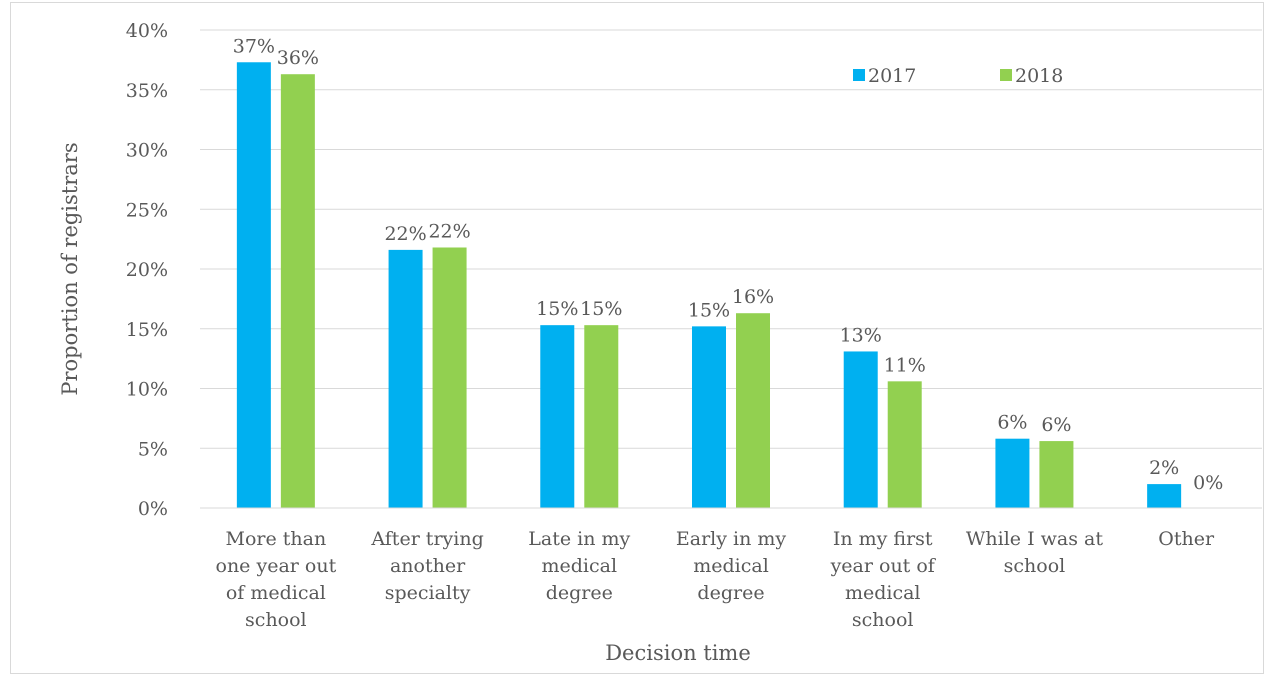 The width and height of the screenshot is (1269, 677). I want to click on legend-label: 2018, so click(1039, 76).